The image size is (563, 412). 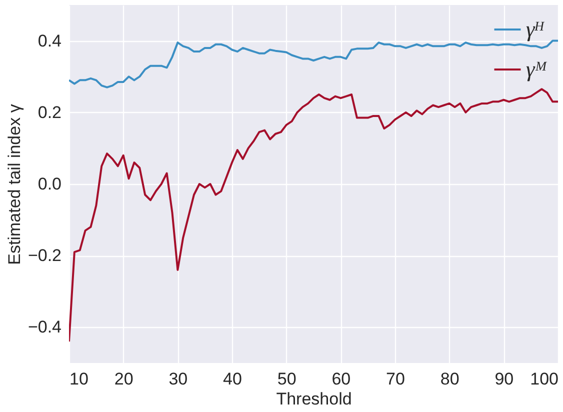 I want to click on x-tick-label: 20, so click(x=124, y=379).